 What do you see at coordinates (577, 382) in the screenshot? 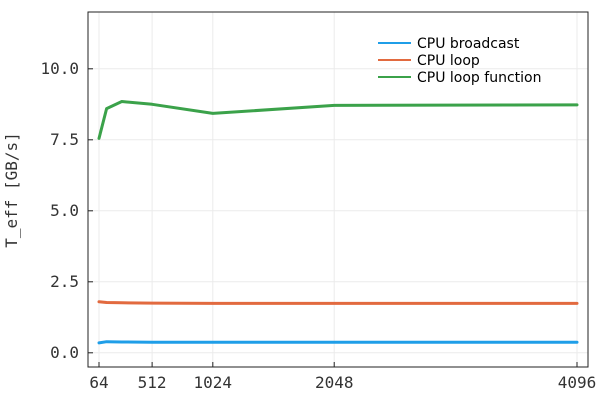
I see `x-tick-label: 4096` at bounding box center [577, 382].